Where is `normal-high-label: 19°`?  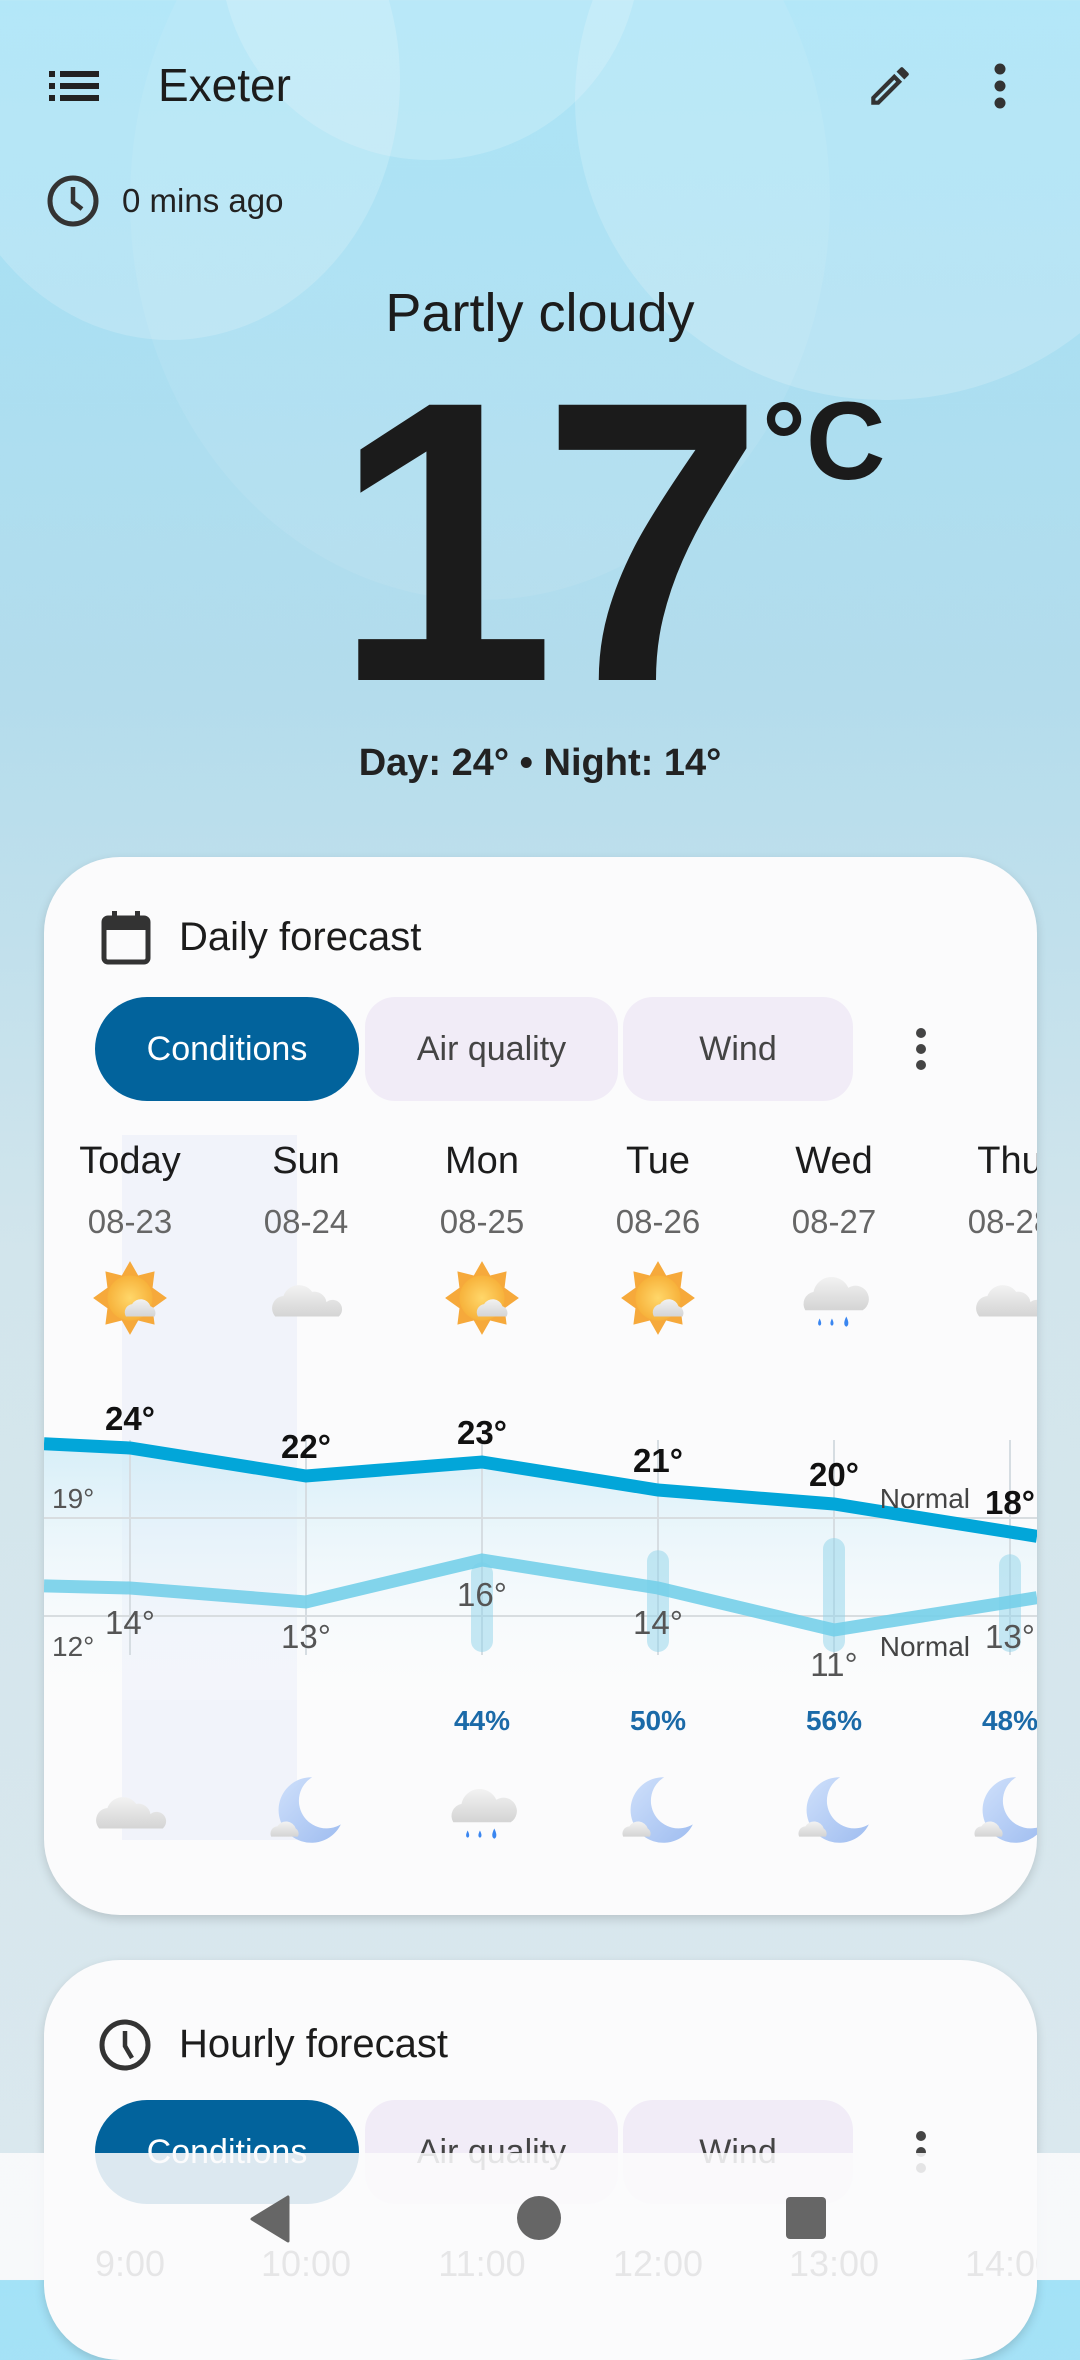
normal-high-label: 19° is located at coordinates (73, 1498).